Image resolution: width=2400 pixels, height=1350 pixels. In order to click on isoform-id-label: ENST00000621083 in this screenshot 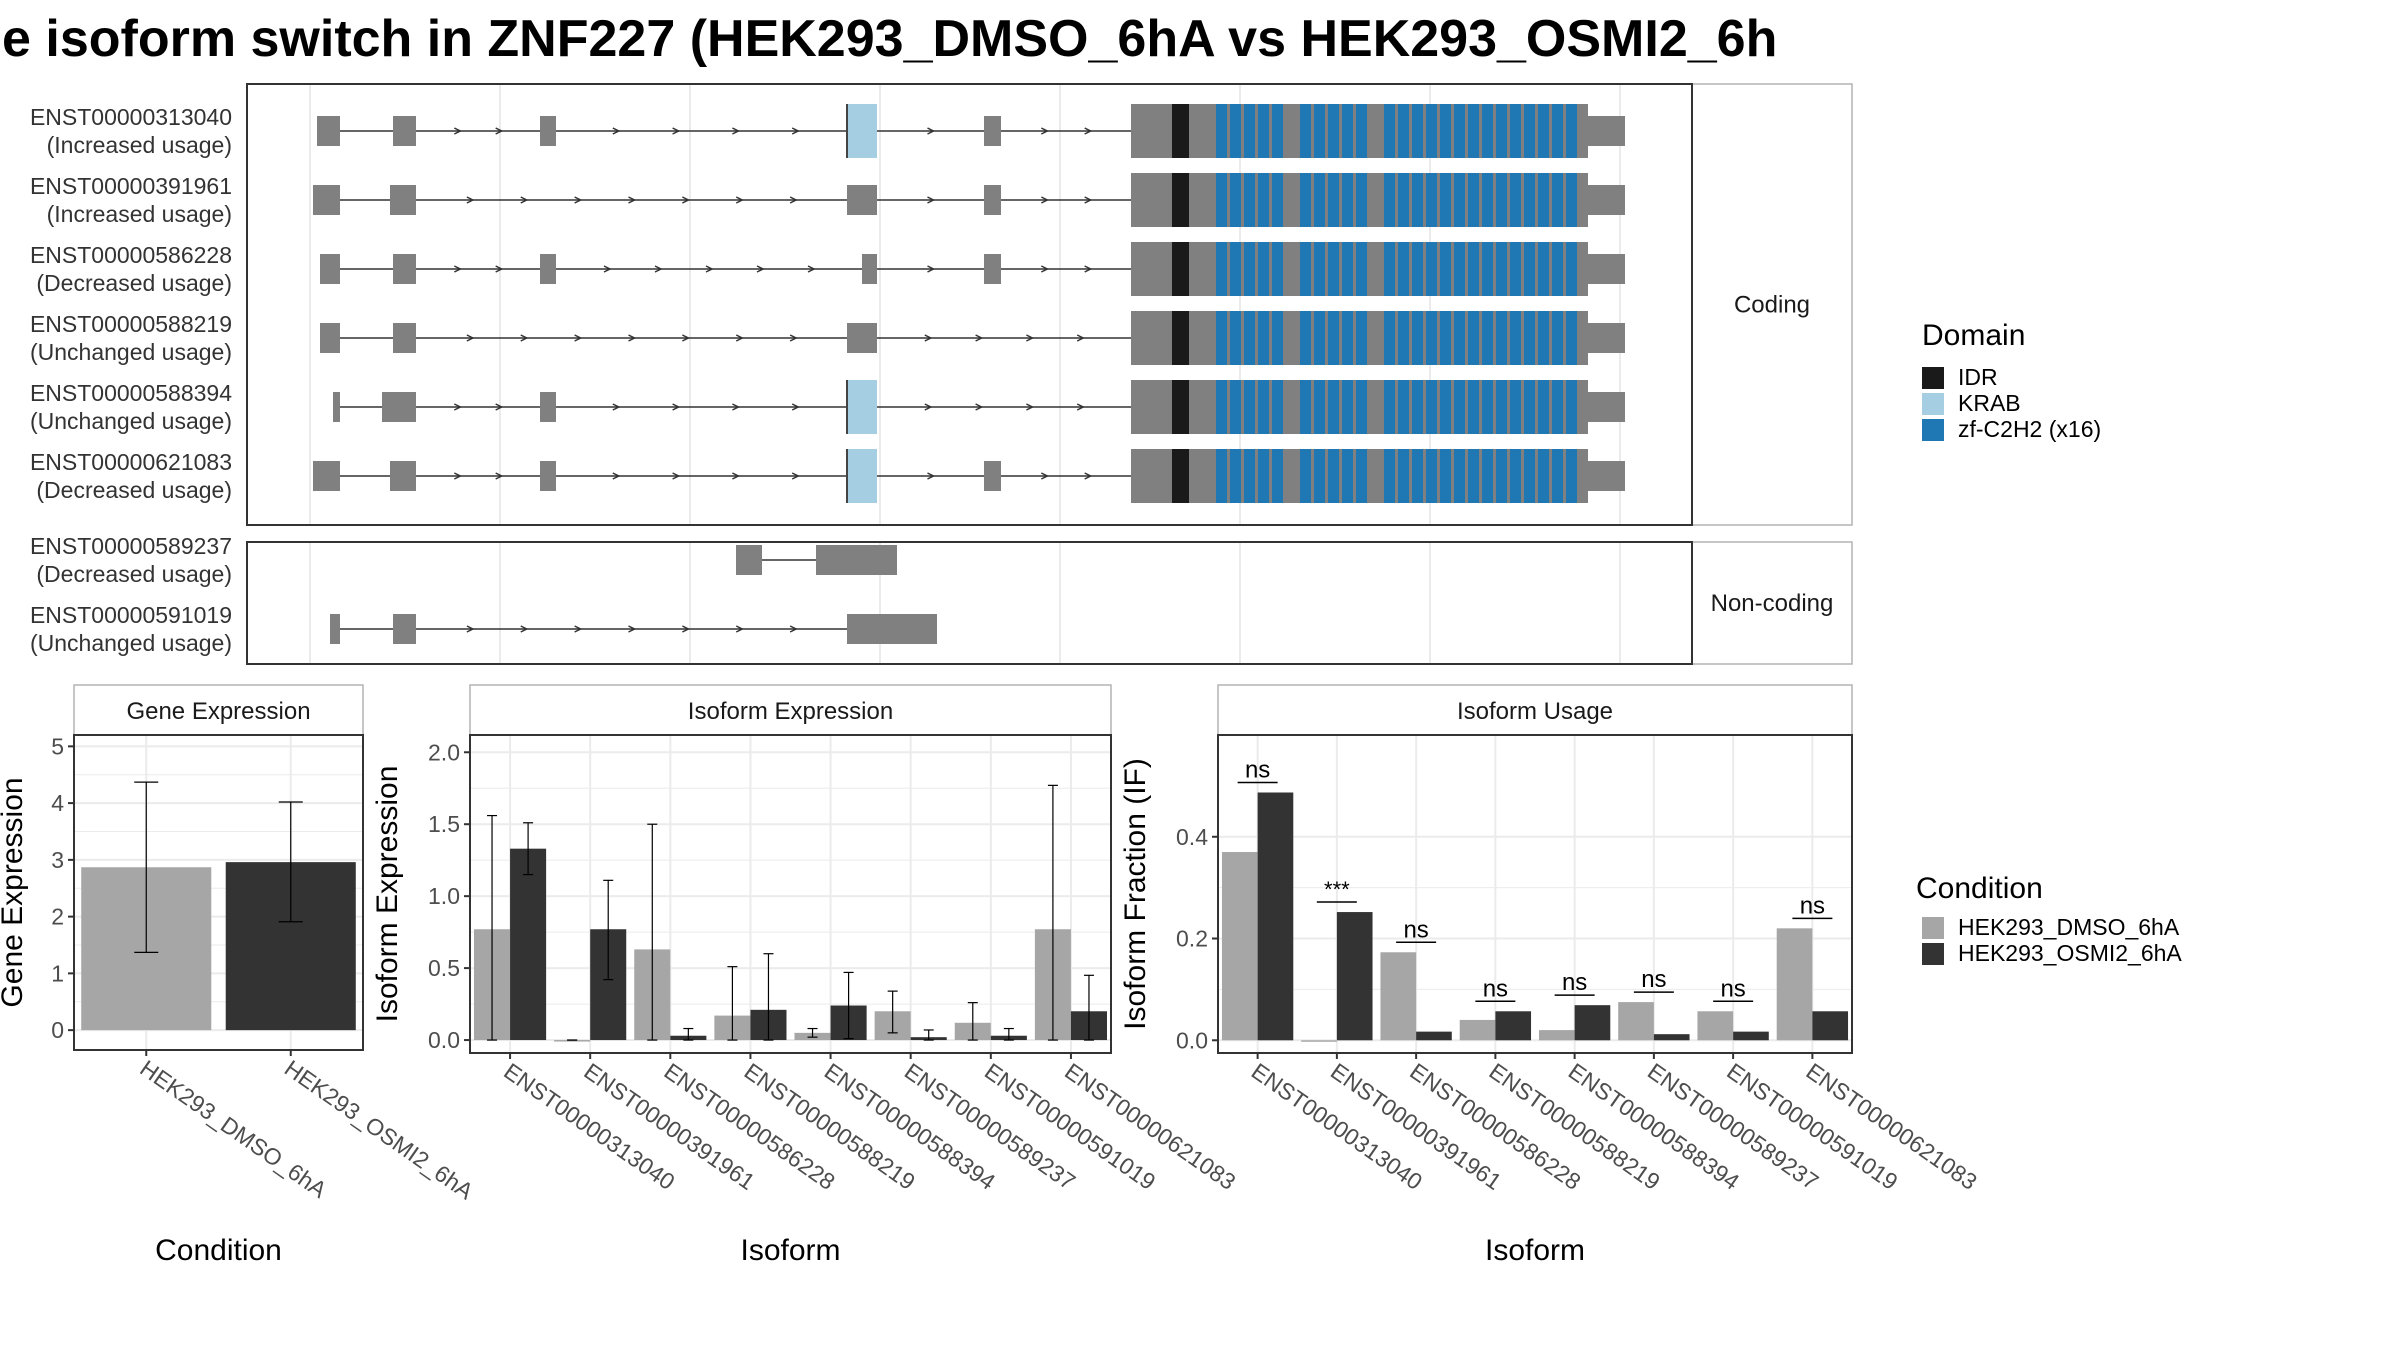, I will do `click(131, 462)`.